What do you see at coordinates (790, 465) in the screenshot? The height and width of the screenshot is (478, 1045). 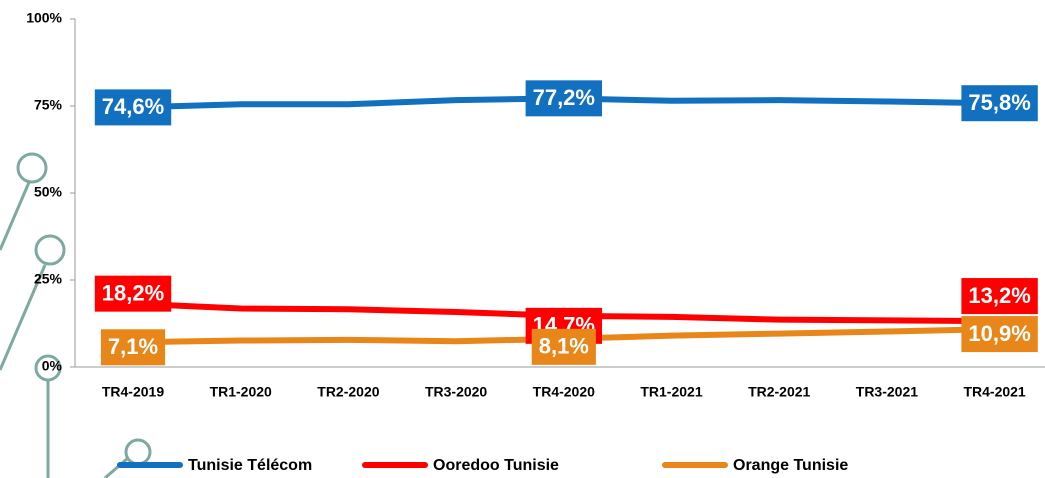 I see `legend-label: Orange Tunisie` at bounding box center [790, 465].